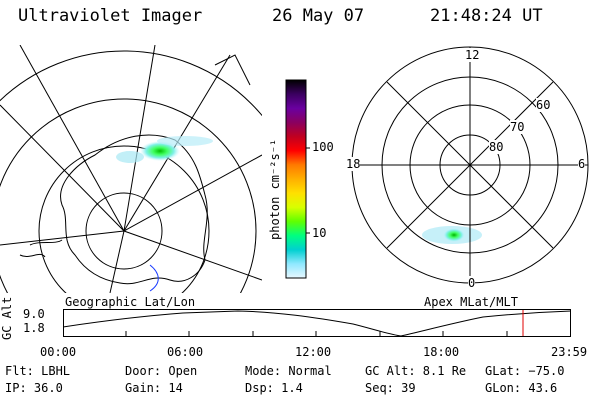 The image size is (600, 400). I want to click on mlat-label-80: 80, so click(496, 147).